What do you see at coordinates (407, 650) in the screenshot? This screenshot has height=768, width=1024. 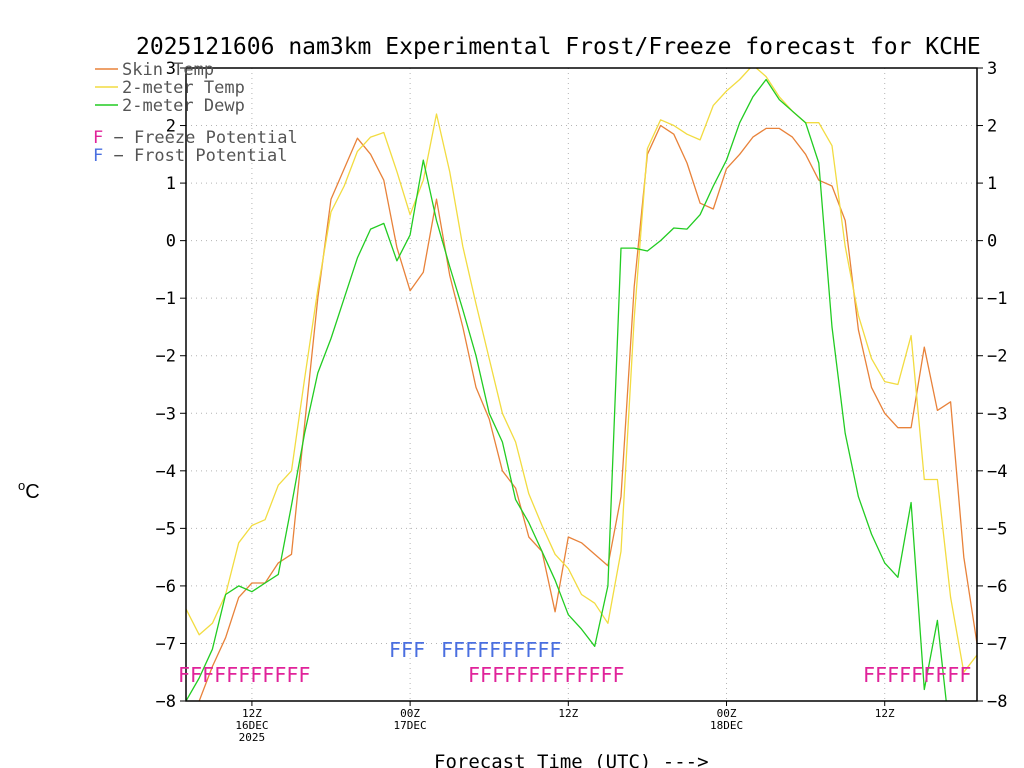 I see `frost-run-1: FFF` at bounding box center [407, 650].